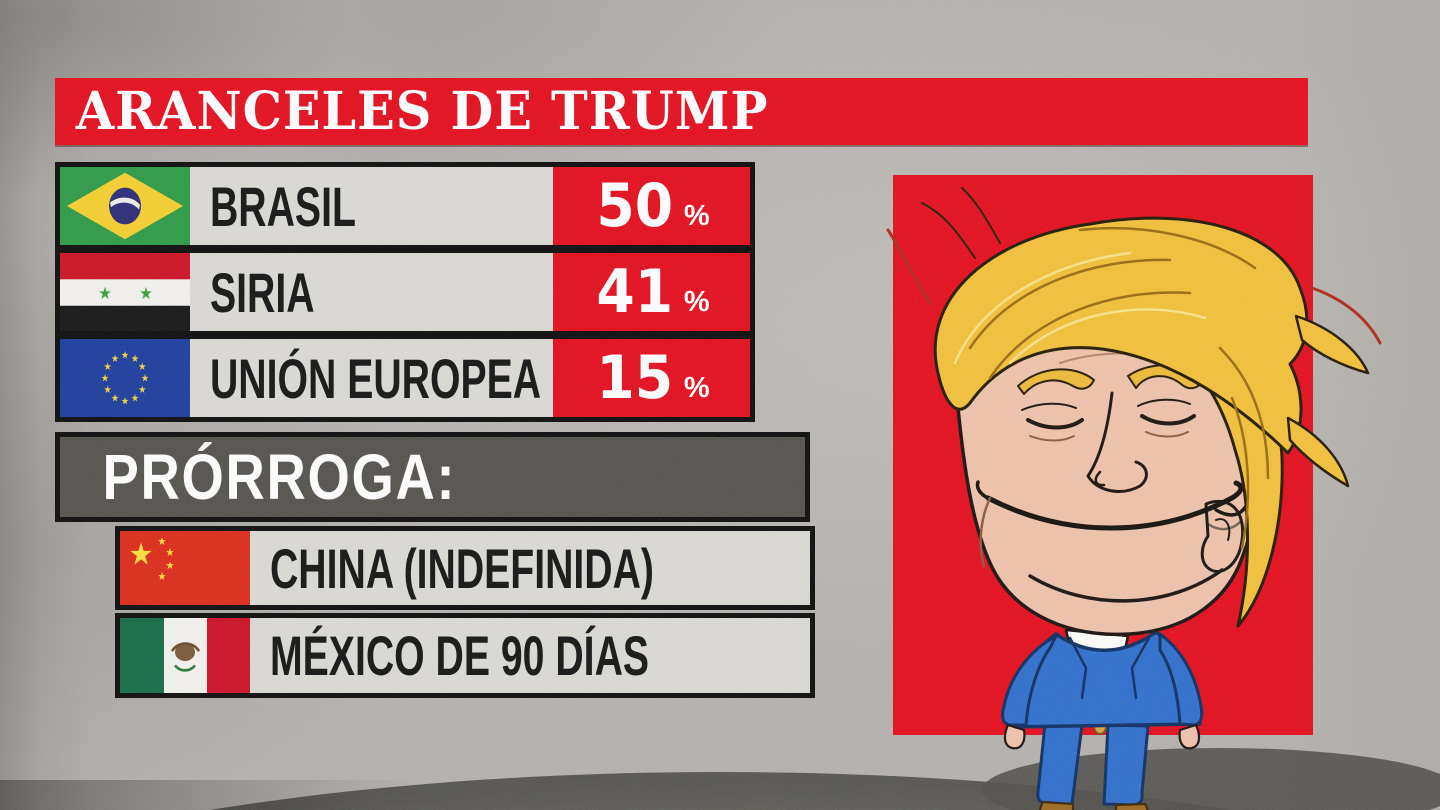 The height and width of the screenshot is (810, 1440). What do you see at coordinates (405, 206) in the screenshot?
I see `tariff-row-brasil: BRASIL 50 %` at bounding box center [405, 206].